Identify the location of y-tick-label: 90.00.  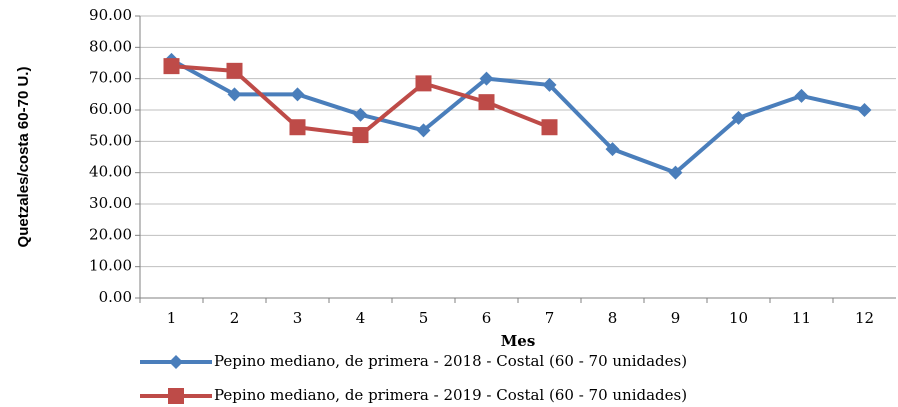
(110, 15).